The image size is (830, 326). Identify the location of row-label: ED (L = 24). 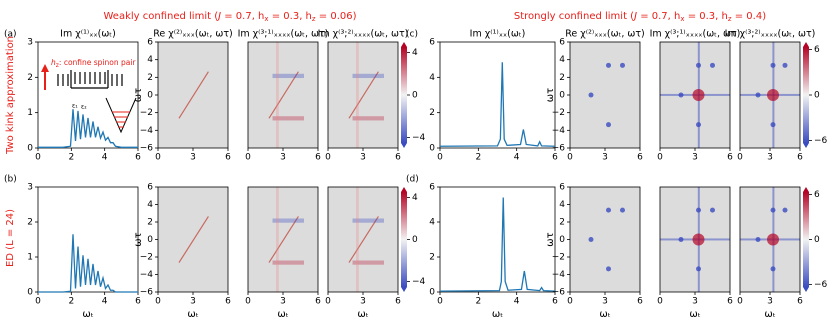
(10, 238).